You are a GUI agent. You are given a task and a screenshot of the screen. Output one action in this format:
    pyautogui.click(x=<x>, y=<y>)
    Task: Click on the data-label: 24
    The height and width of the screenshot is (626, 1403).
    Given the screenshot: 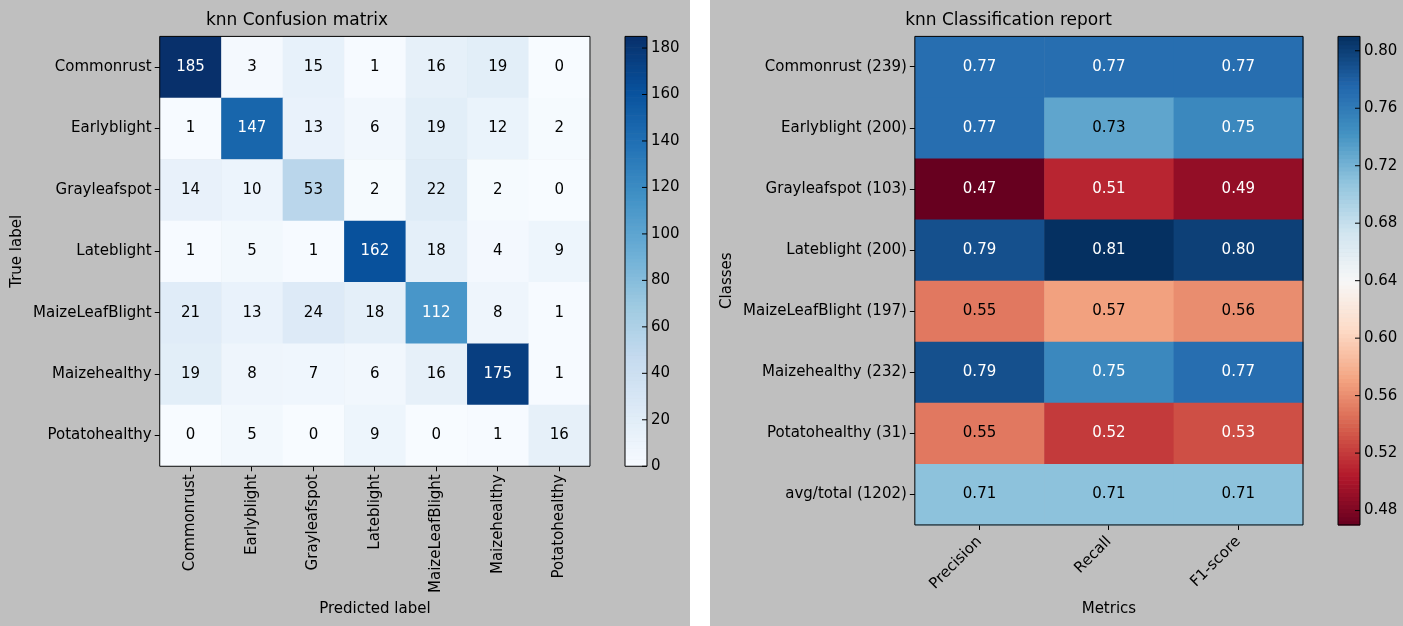 What is the action you would take?
    pyautogui.click(x=313, y=311)
    